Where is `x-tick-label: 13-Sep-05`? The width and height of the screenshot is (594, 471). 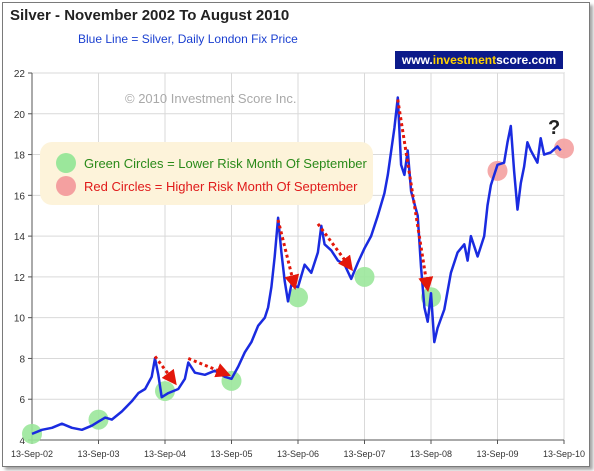
x-tick-label: 13-Sep-05 is located at coordinates (231, 454).